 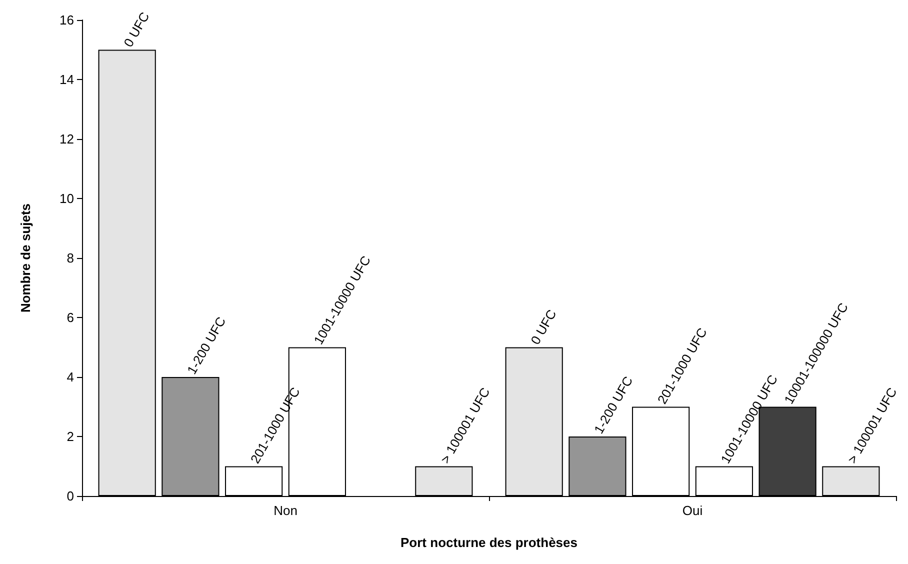 I want to click on x-axis-title: Port nocturne des prothèses, so click(x=489, y=542).